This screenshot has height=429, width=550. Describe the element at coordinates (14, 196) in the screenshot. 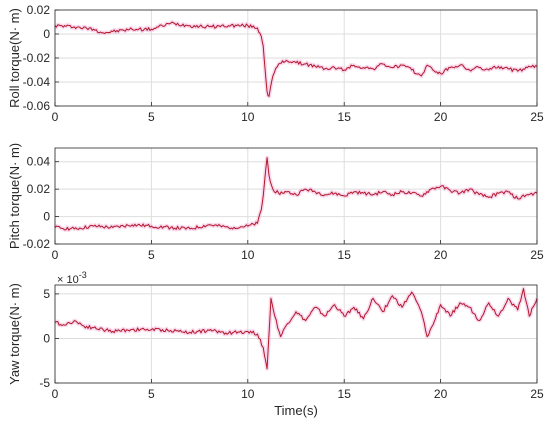

I see `y-axis-label: Pitch torque(N· m)` at that location.